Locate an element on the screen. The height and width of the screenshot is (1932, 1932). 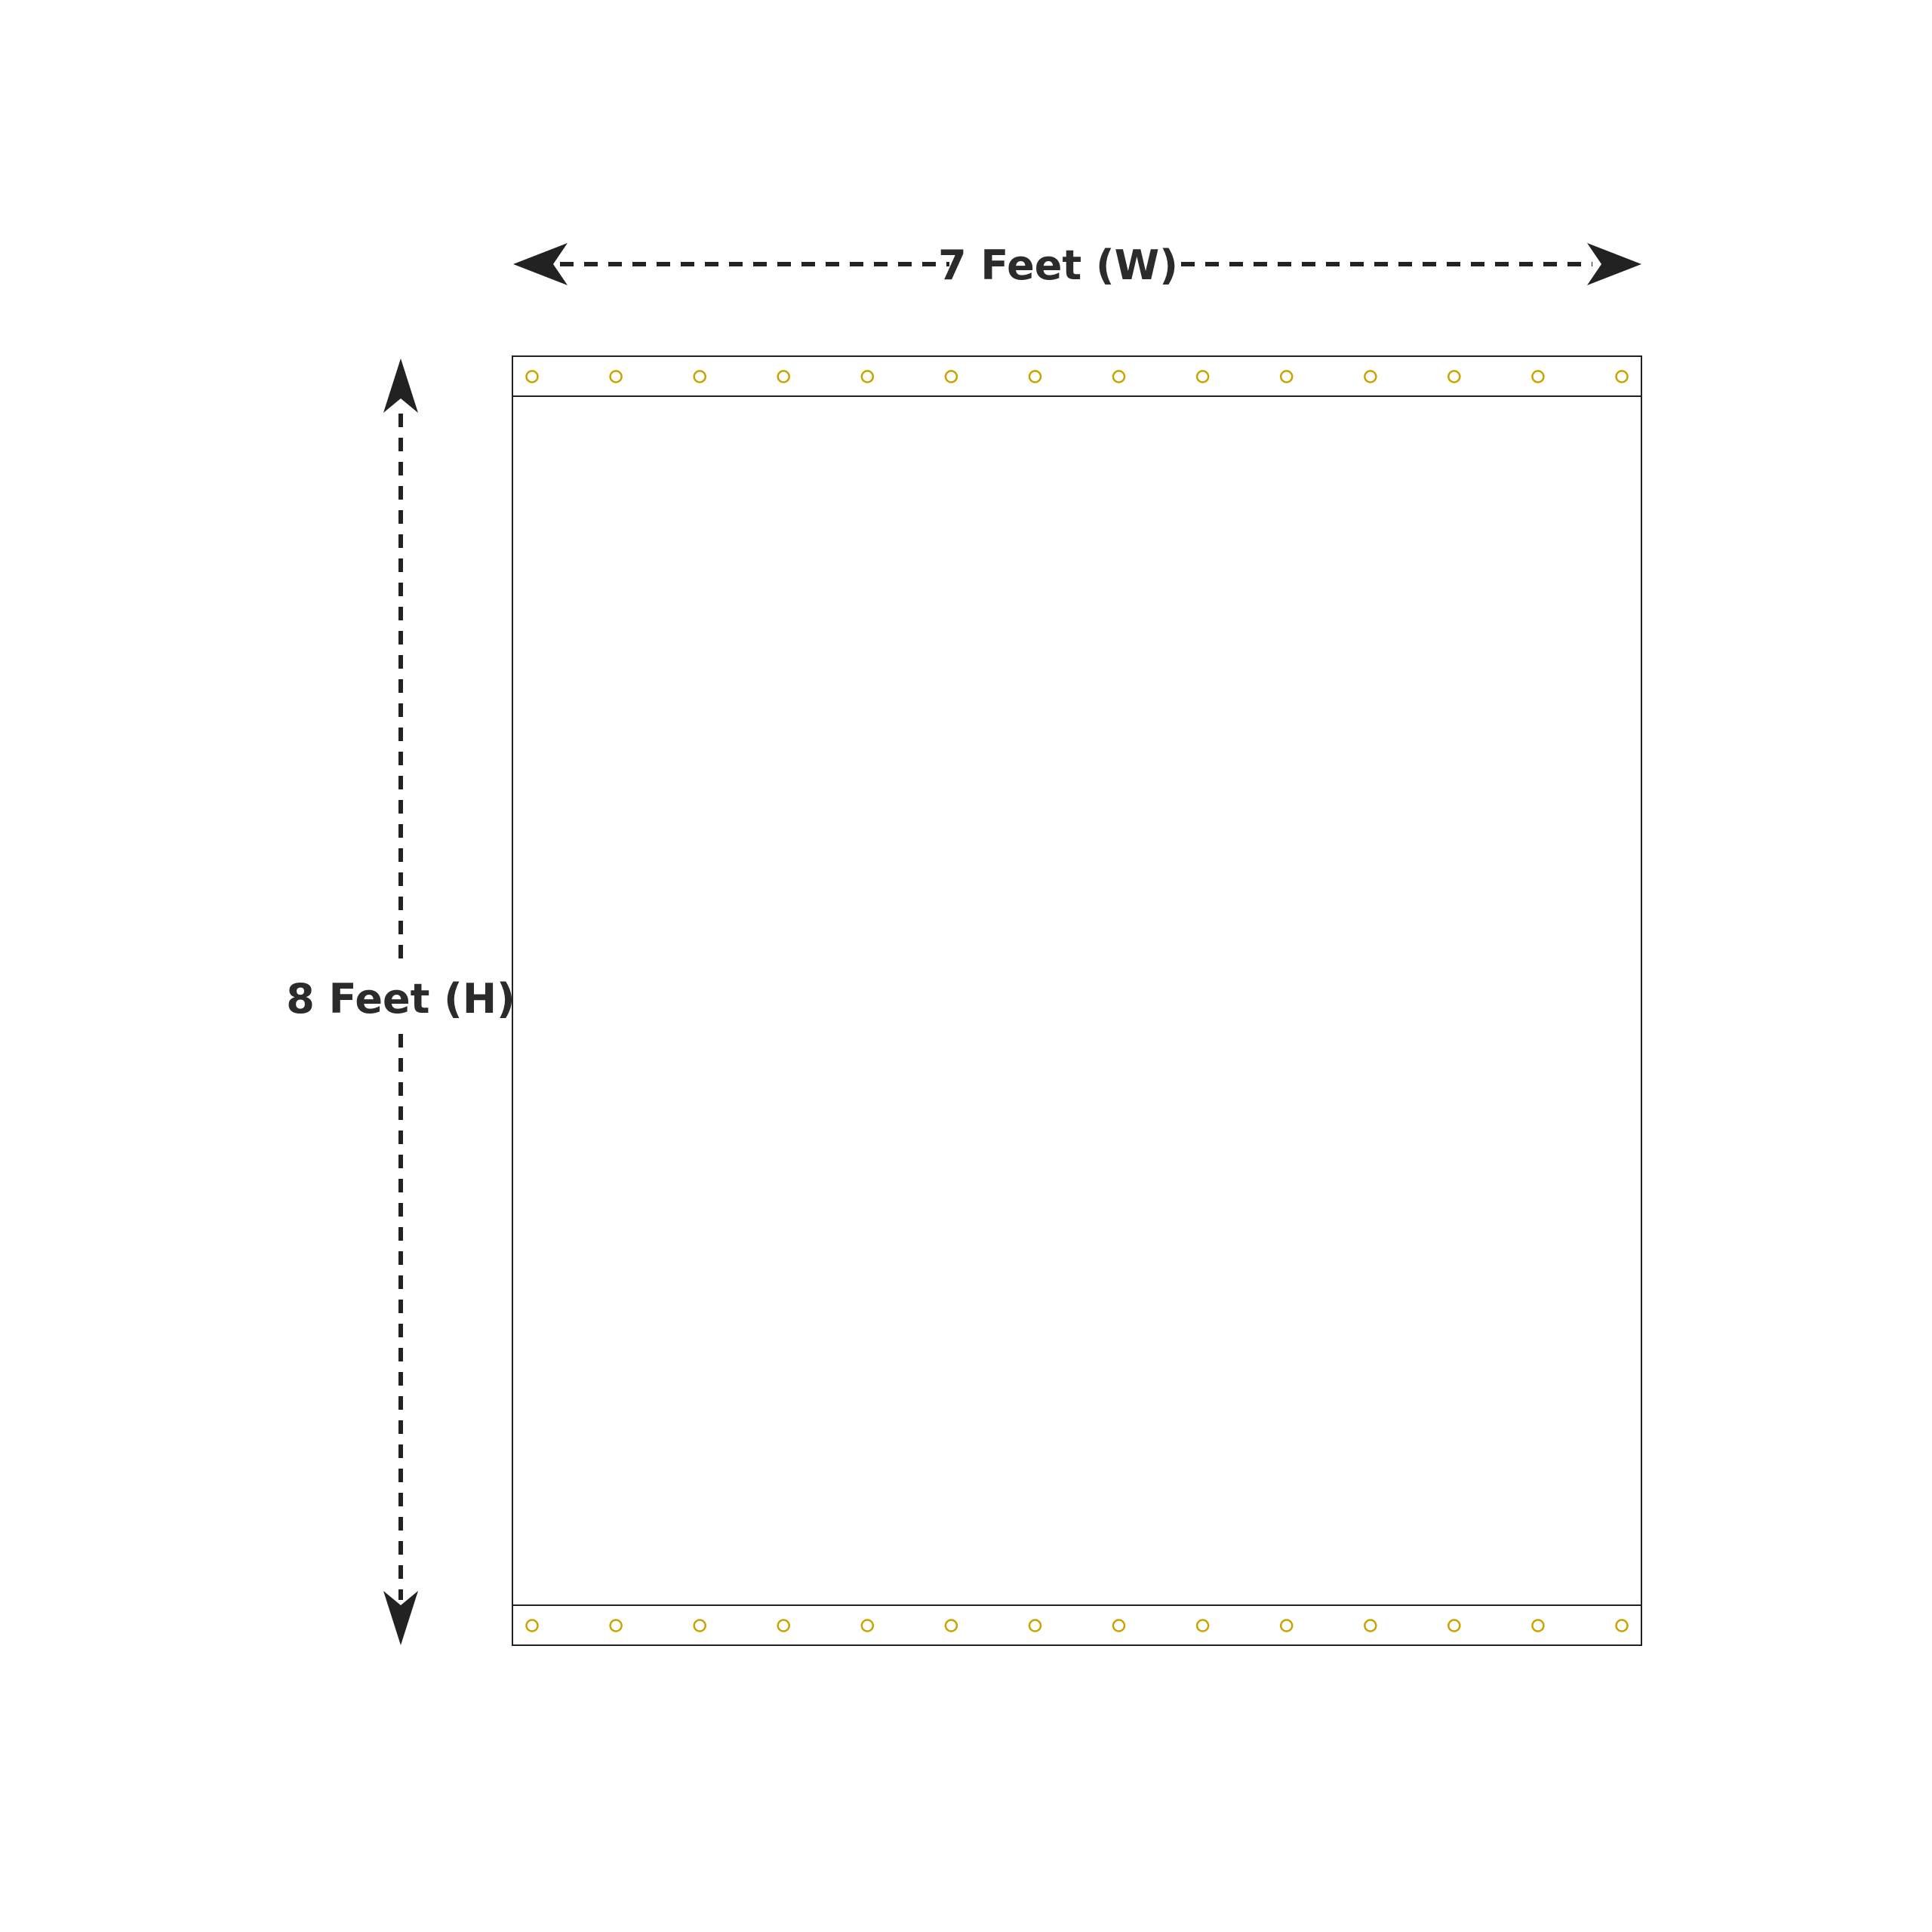
width-arrow-left-icon is located at coordinates (540, 264).